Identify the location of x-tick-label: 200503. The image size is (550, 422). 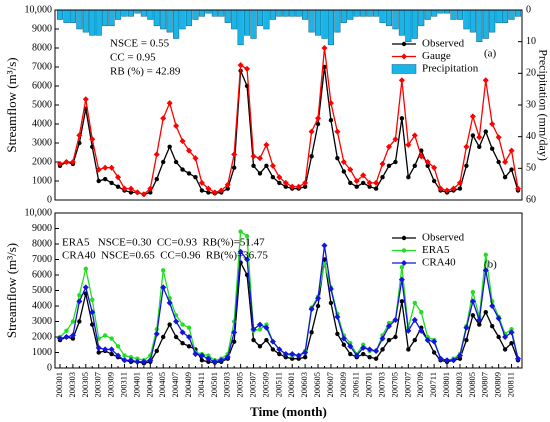
(227, 385).